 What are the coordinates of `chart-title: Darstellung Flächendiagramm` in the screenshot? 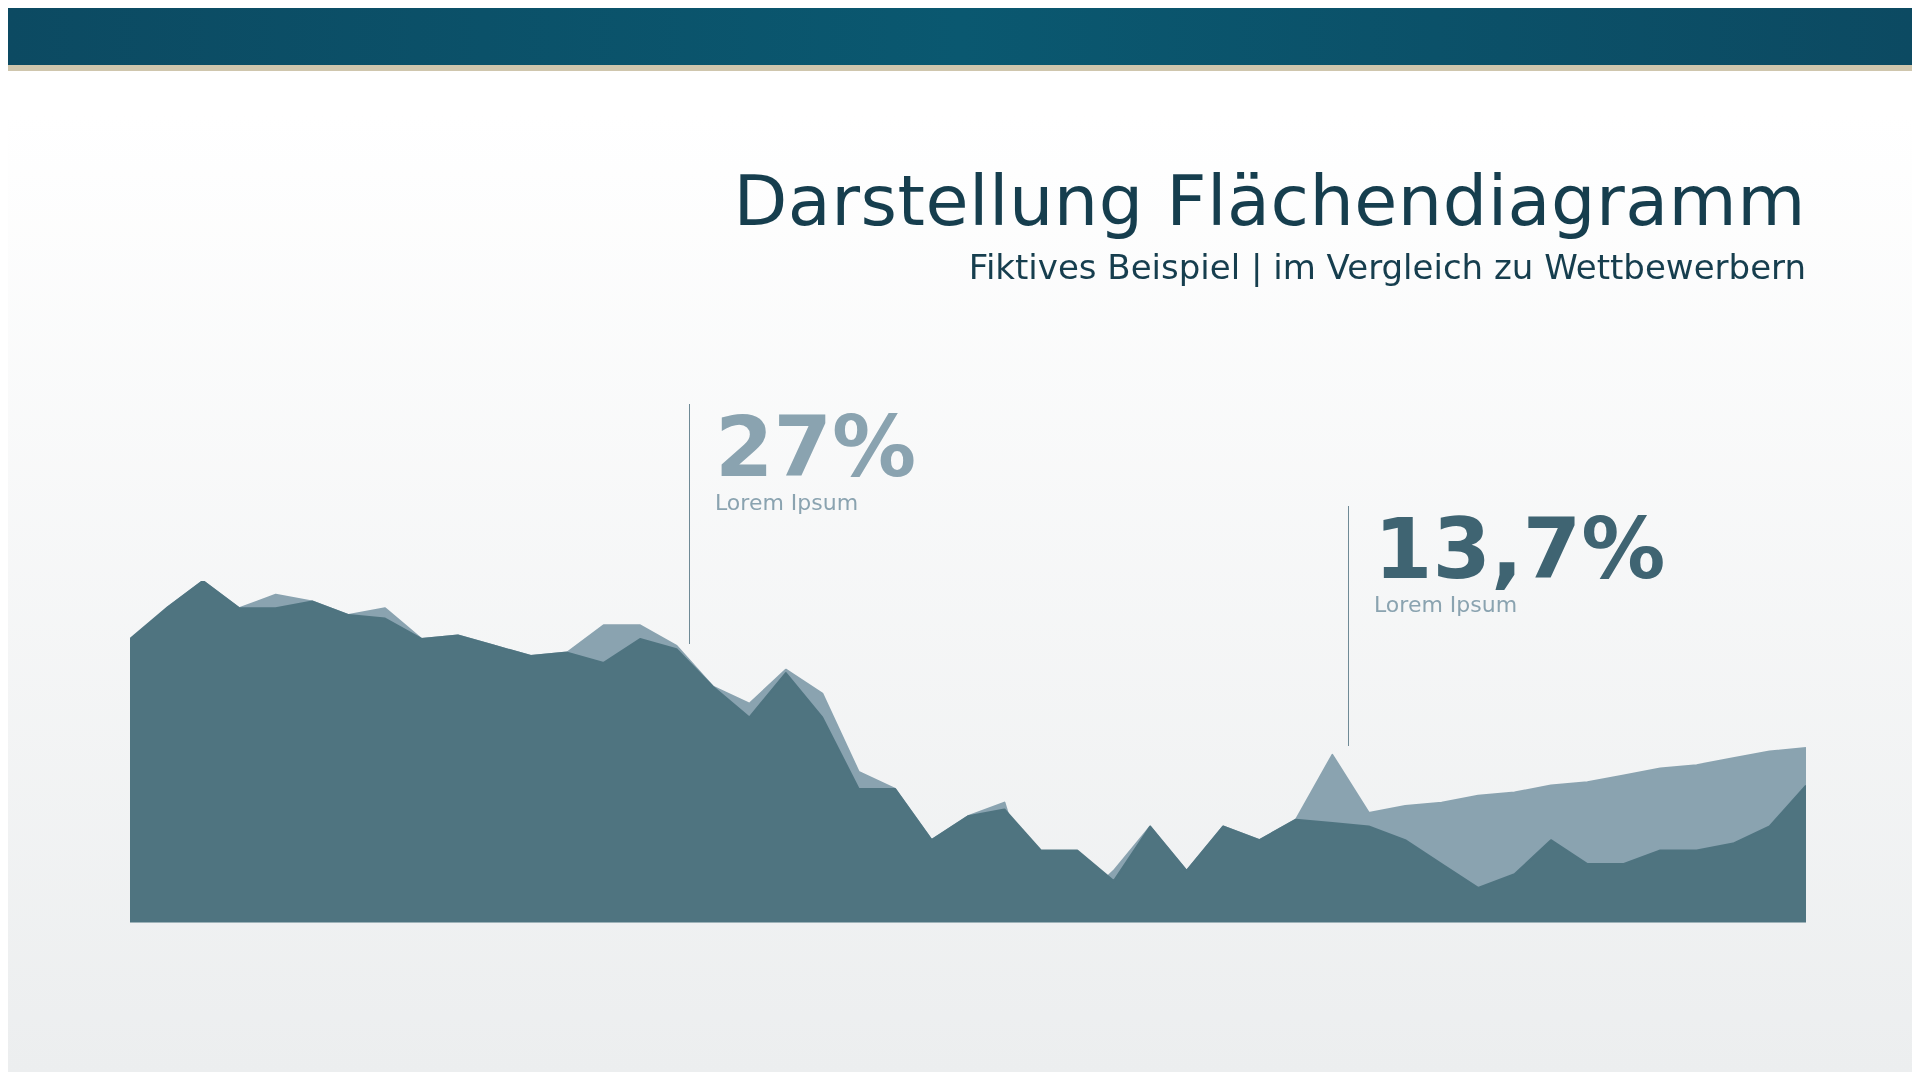 It's located at (1269, 201).